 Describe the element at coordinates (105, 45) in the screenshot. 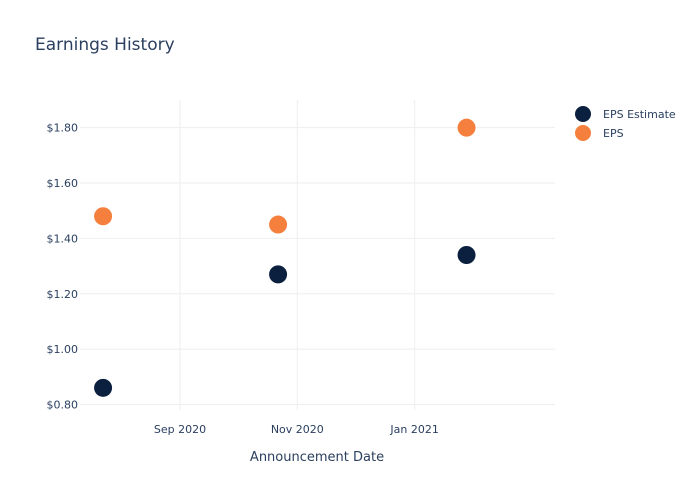

I see `chart-title: Earnings History` at that location.